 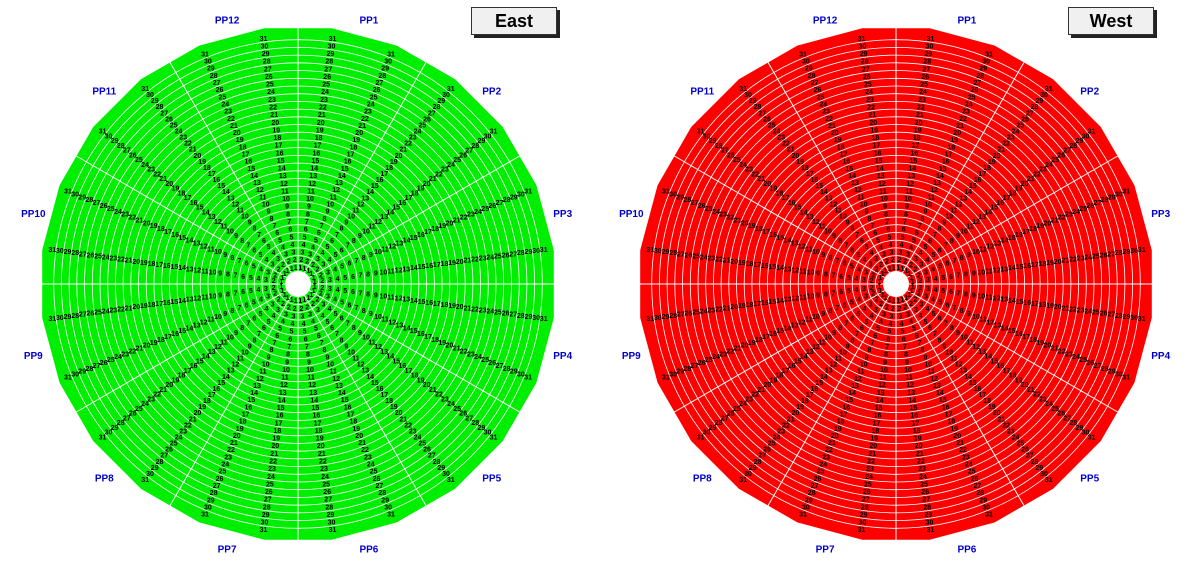 What do you see at coordinates (33, 356) in the screenshot?
I see `east-pp-label: PP9` at bounding box center [33, 356].